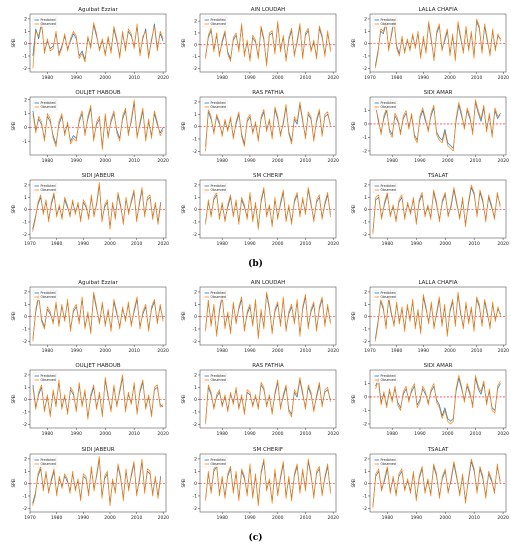 The image size is (511, 550). Describe the element at coordinates (438, 93) in the screenshot. I see `chart-title: SIDI AMAR` at that location.